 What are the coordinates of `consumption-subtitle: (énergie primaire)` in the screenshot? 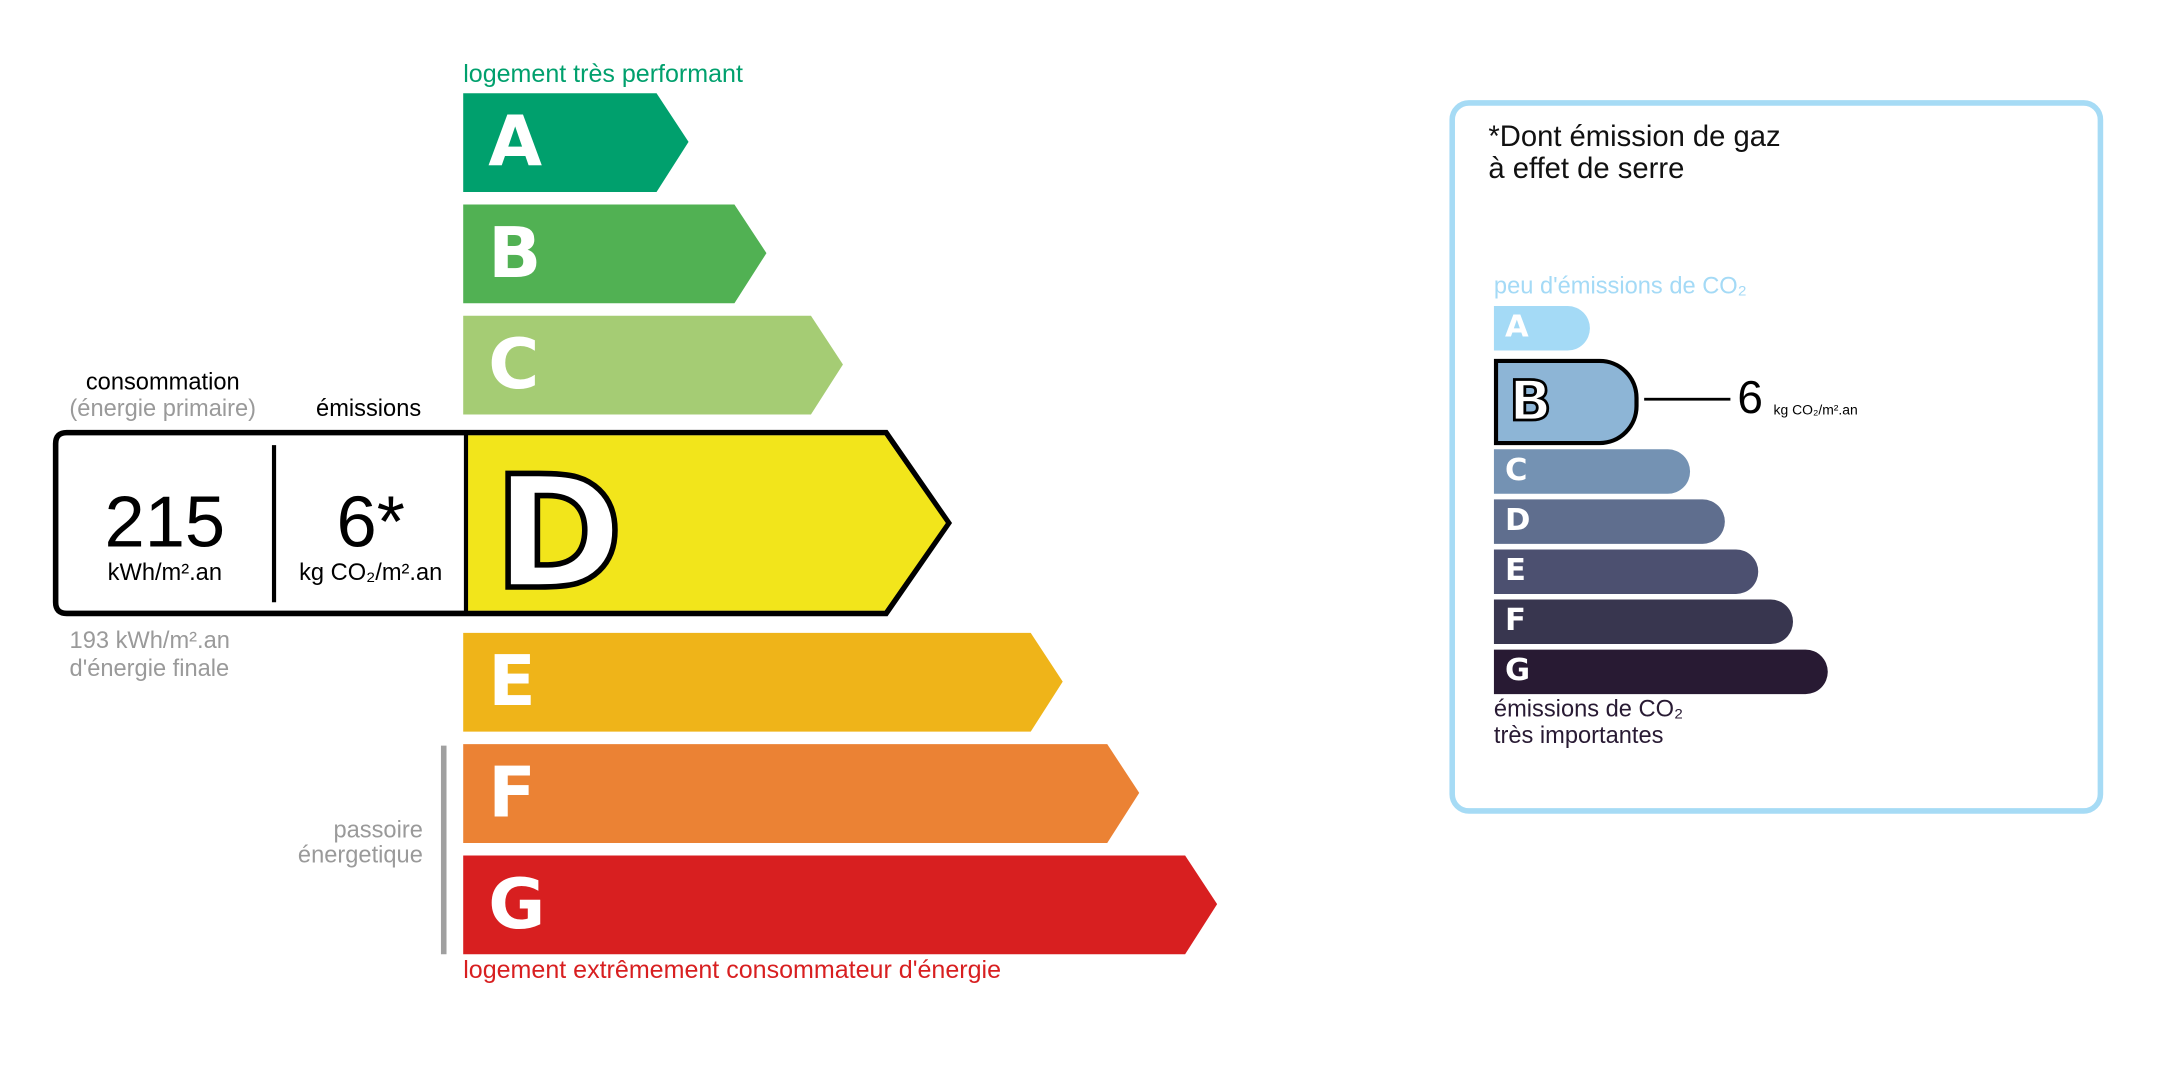 It's located at (163, 408).